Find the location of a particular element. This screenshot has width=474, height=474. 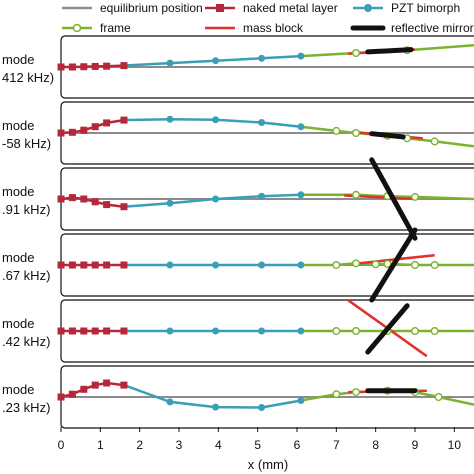

panel-frequency-label: .42 kHz) is located at coordinates (26, 341).